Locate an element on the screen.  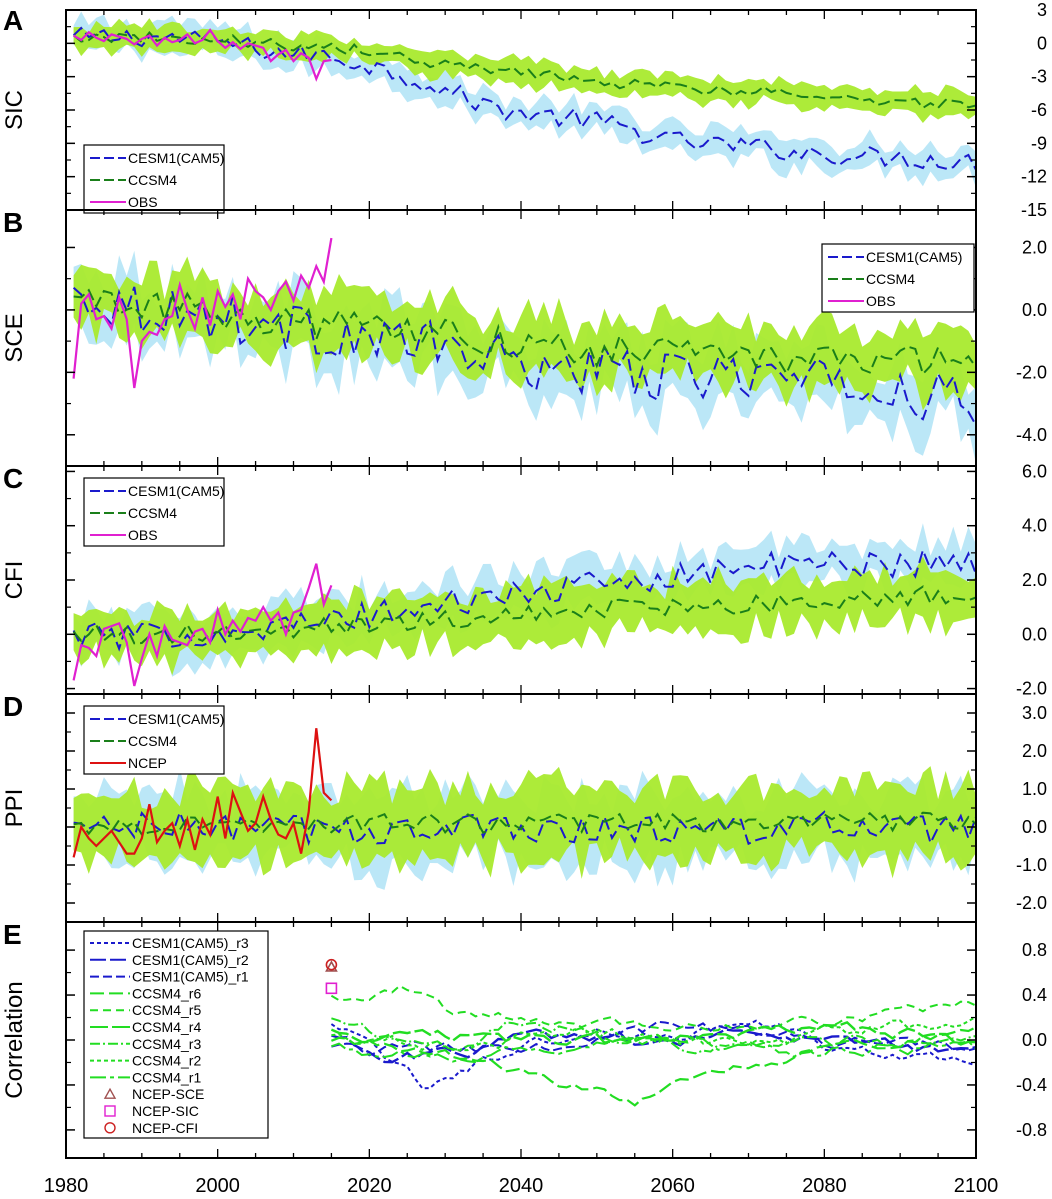
legend-swatch-m_sic is located at coordinates (110, 1111).